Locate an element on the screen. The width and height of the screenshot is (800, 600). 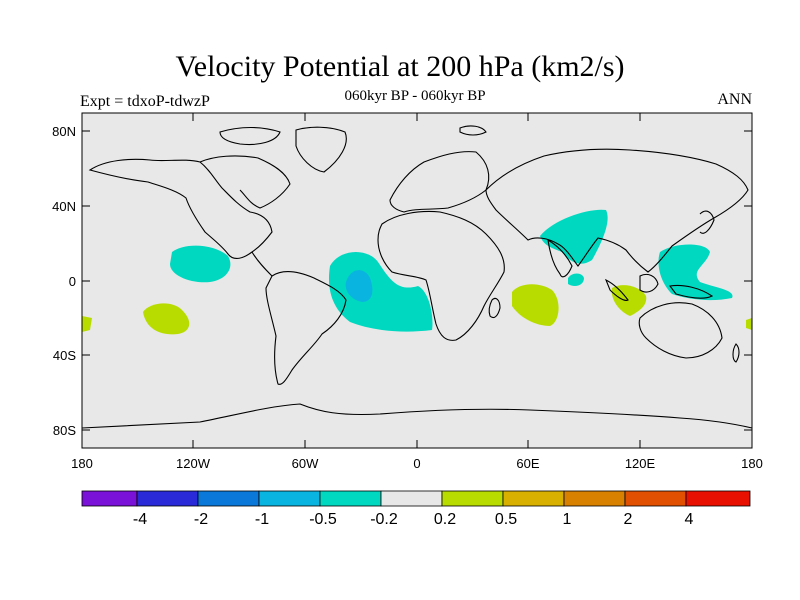
colorbar-label: -1 is located at coordinates (262, 519).